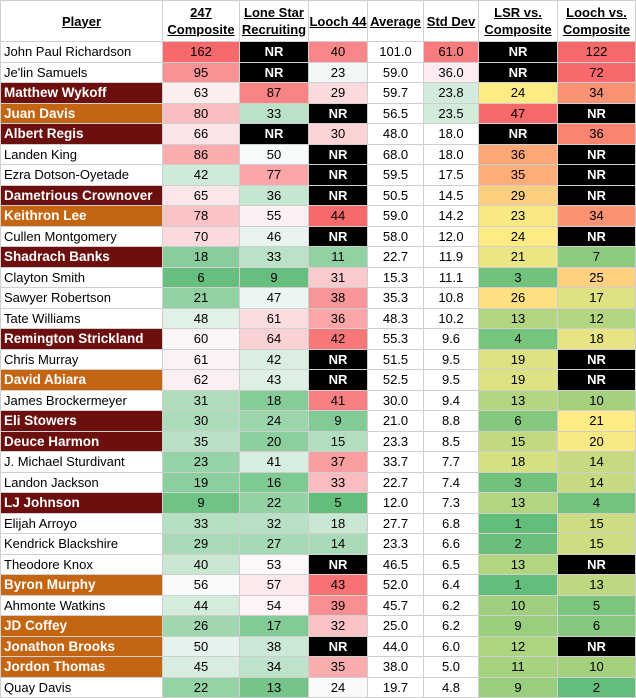 The width and height of the screenshot is (636, 698). What do you see at coordinates (81, 441) in the screenshot?
I see `cell-player: Deuce Harmon` at bounding box center [81, 441].